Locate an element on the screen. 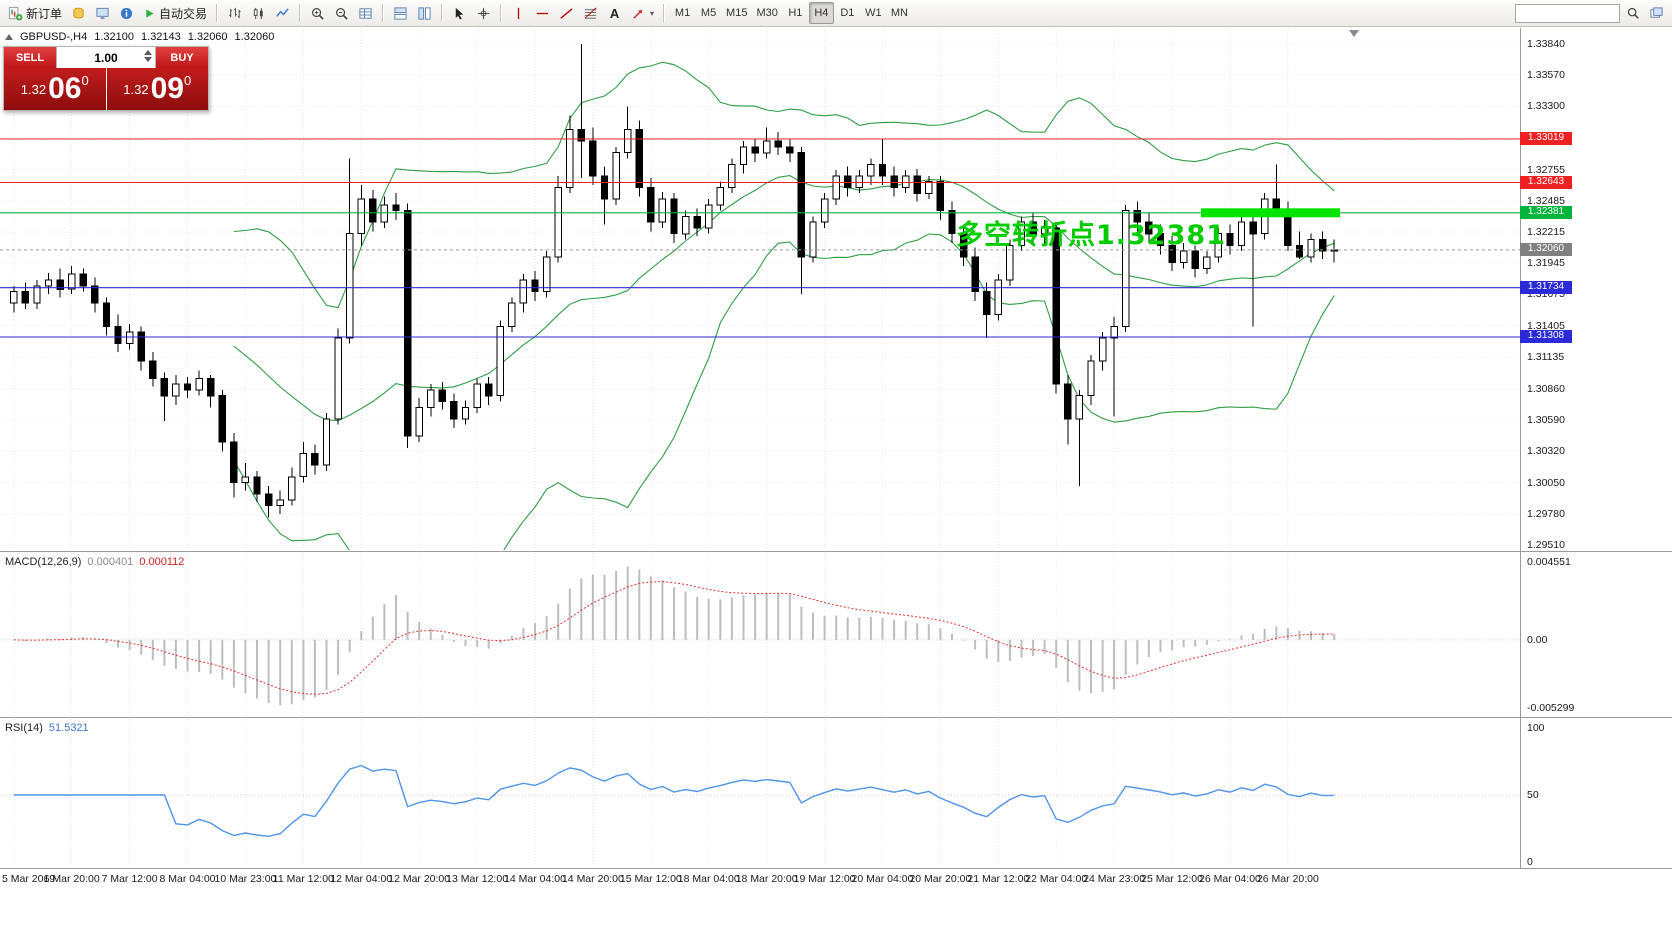  one-click-trading-panel: SELL 1.00 BUY 1.32 06 0 1.32 09 0 is located at coordinates (106, 78).